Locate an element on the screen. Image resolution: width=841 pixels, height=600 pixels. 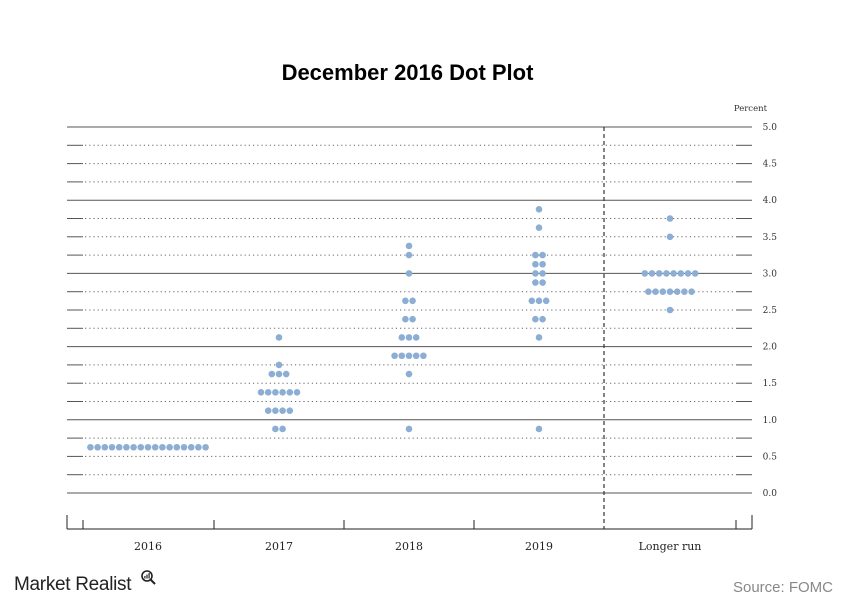
x-category-label: 2018 is located at coordinates (409, 546).